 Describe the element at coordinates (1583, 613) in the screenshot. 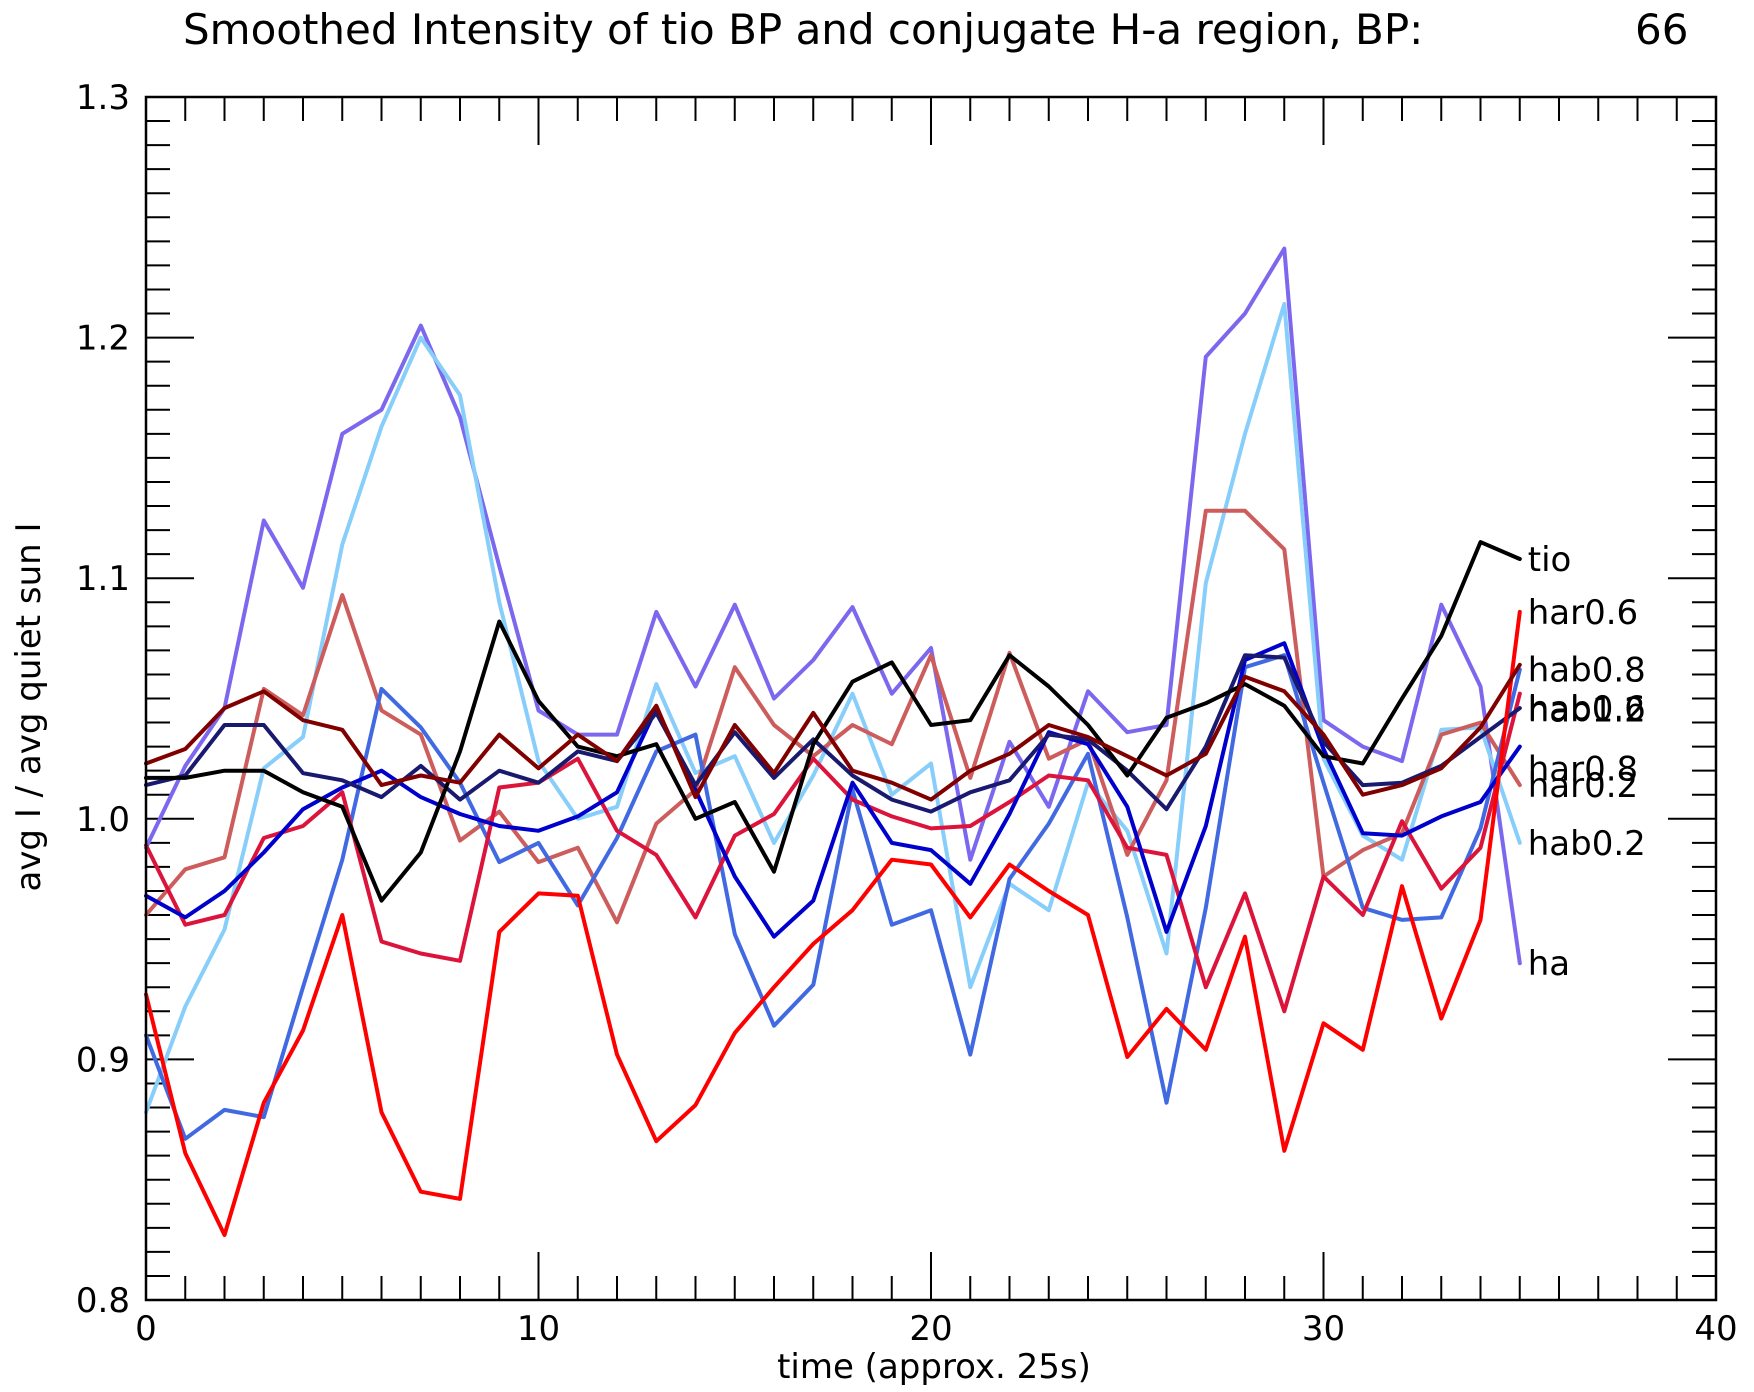

I see `series-label-har0-6: har0.6` at that location.